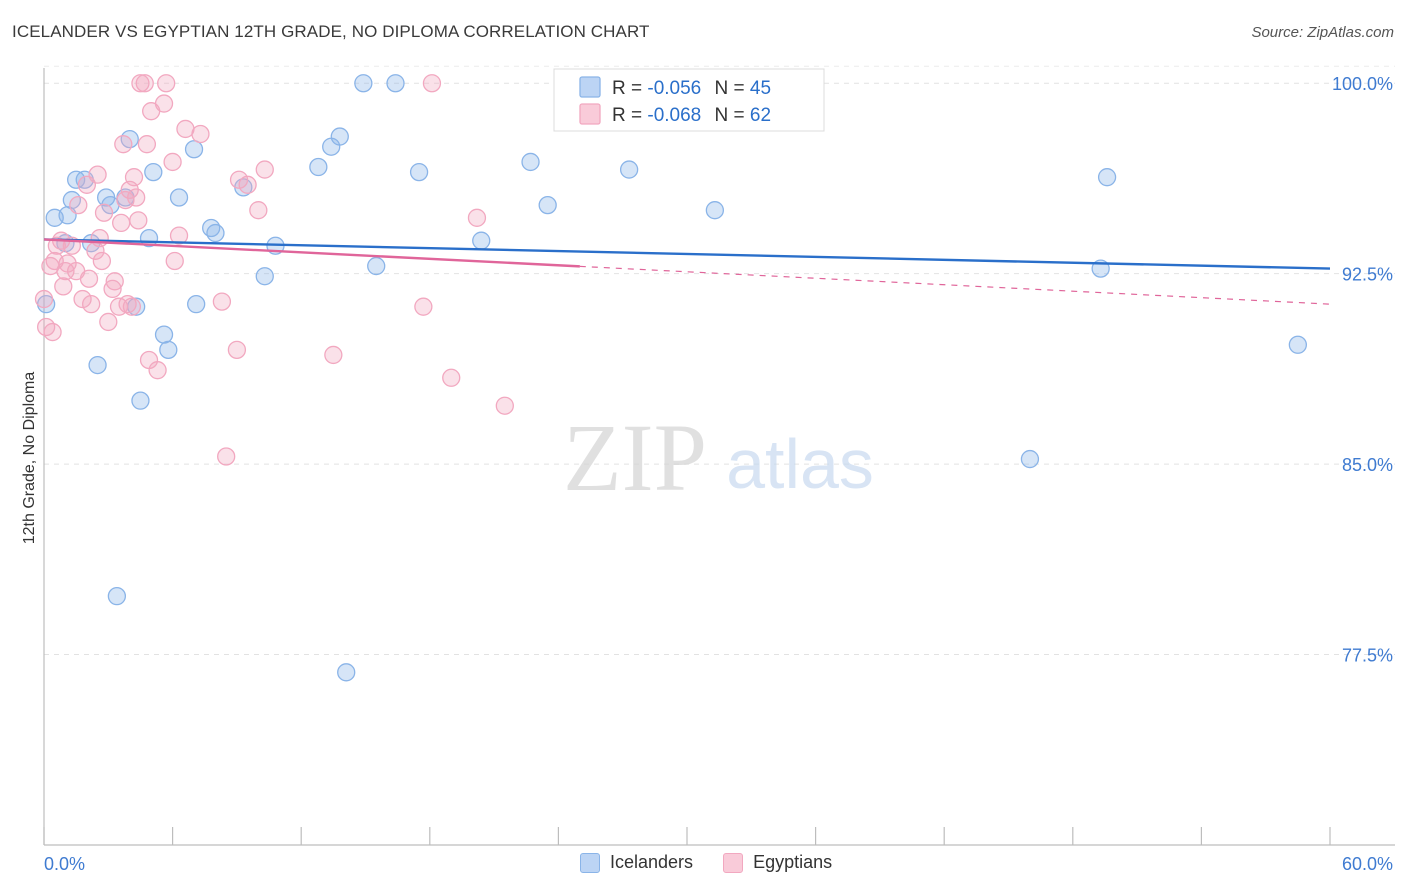 The image size is (1406, 892). What do you see at coordinates (635, 457) in the screenshot?
I see `watermark-zip: ZIP` at bounding box center [635, 457].